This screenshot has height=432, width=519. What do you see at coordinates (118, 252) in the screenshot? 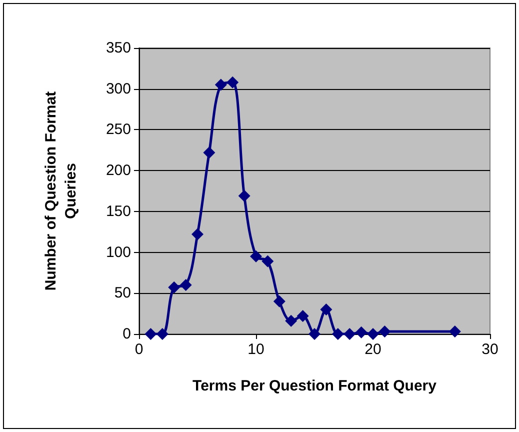
I see `y-tick-label: 100` at bounding box center [118, 252].